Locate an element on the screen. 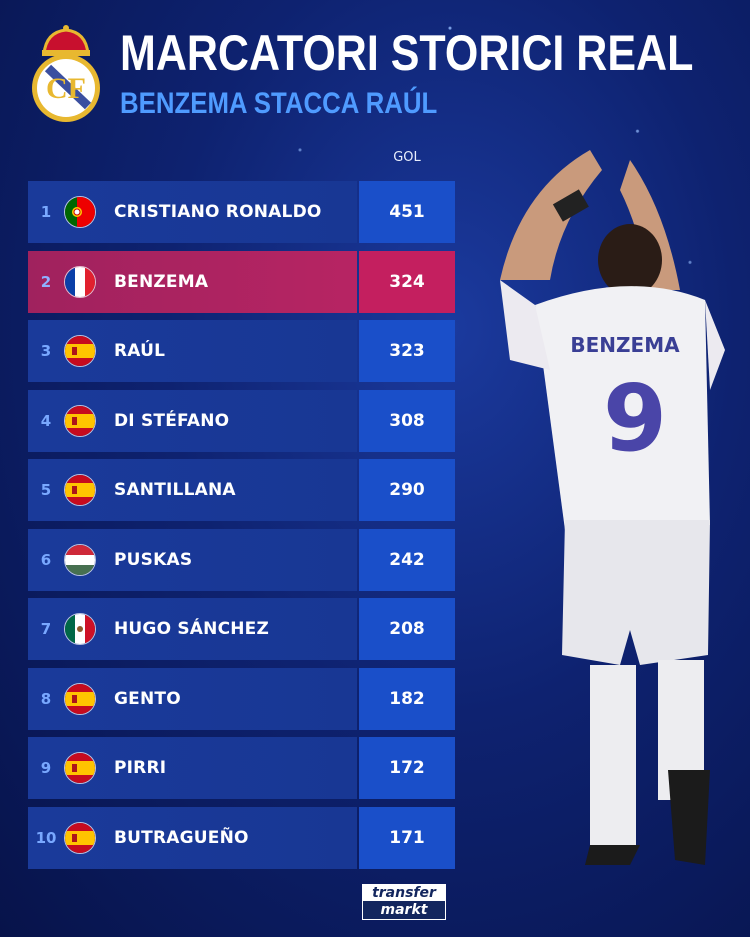 The width and height of the screenshot is (750, 937). player-name: GENTO is located at coordinates (147, 698).